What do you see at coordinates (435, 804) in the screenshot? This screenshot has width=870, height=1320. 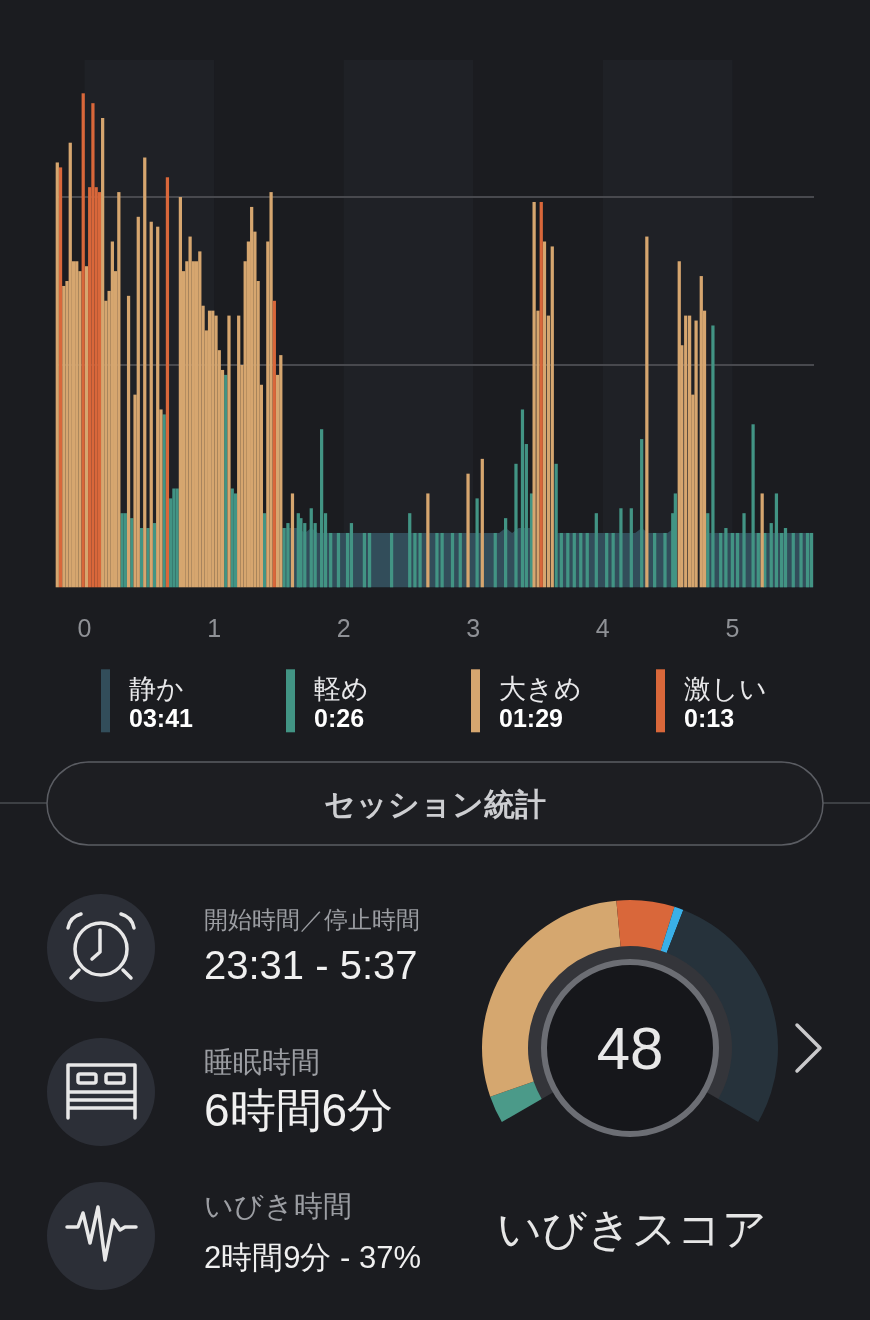 I see `text: セッション統計` at bounding box center [435, 804].